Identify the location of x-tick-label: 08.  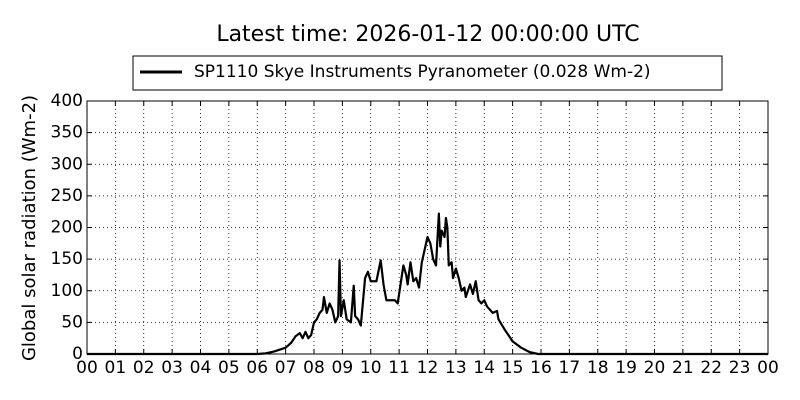
(314, 368).